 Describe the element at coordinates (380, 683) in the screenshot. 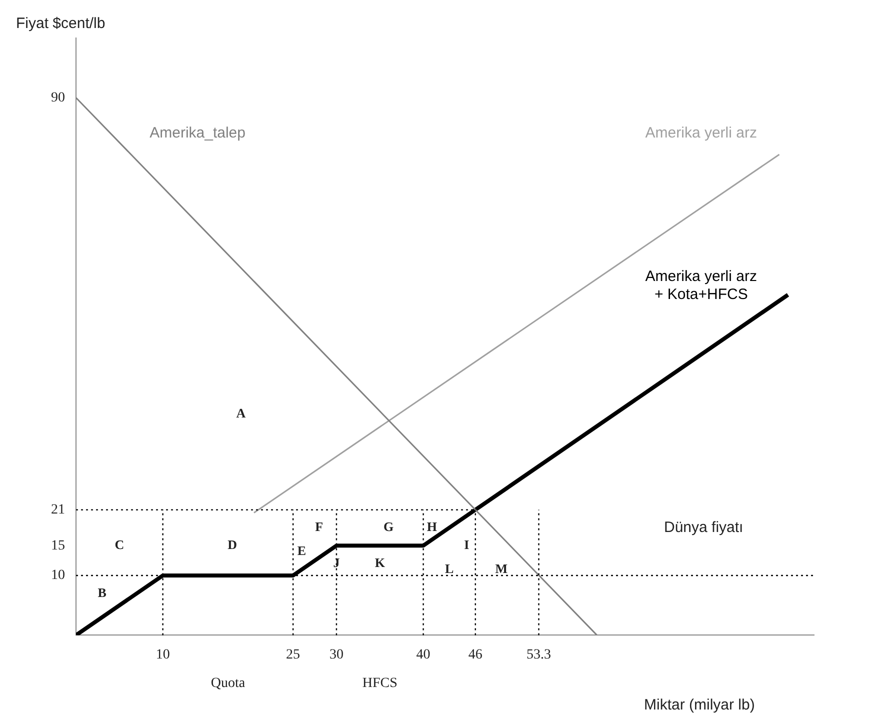

I see `text: HFCS` at that location.